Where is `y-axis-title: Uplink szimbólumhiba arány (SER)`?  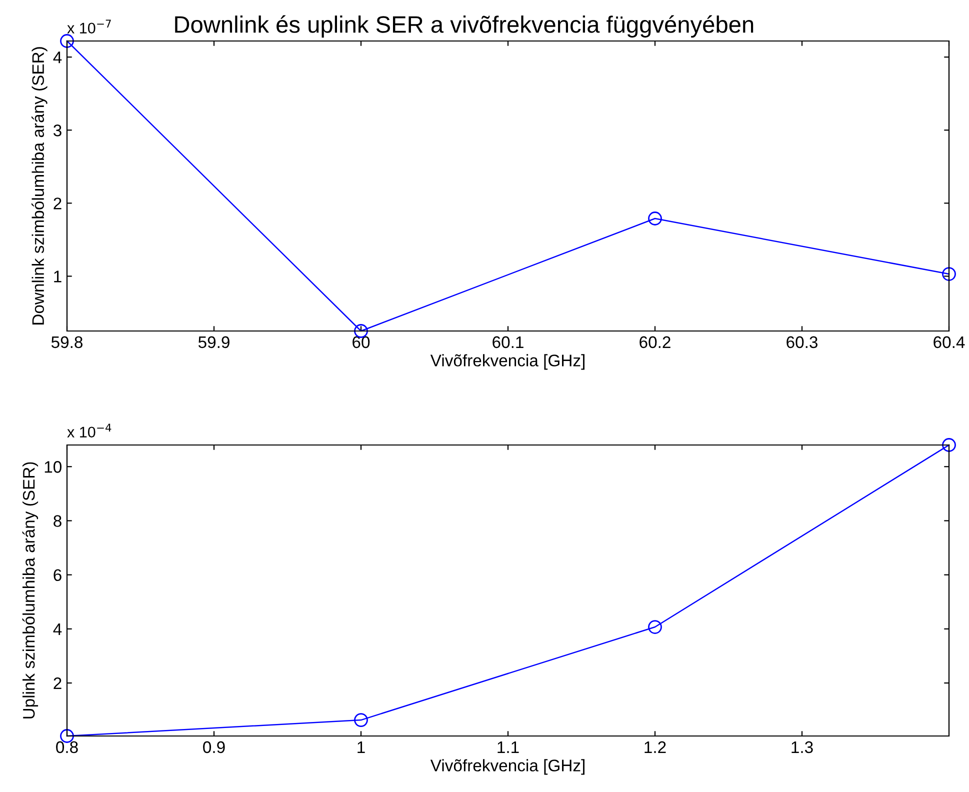
y-axis-title: Uplink szimbólumhiba arány (SER) is located at coordinates (30, 590).